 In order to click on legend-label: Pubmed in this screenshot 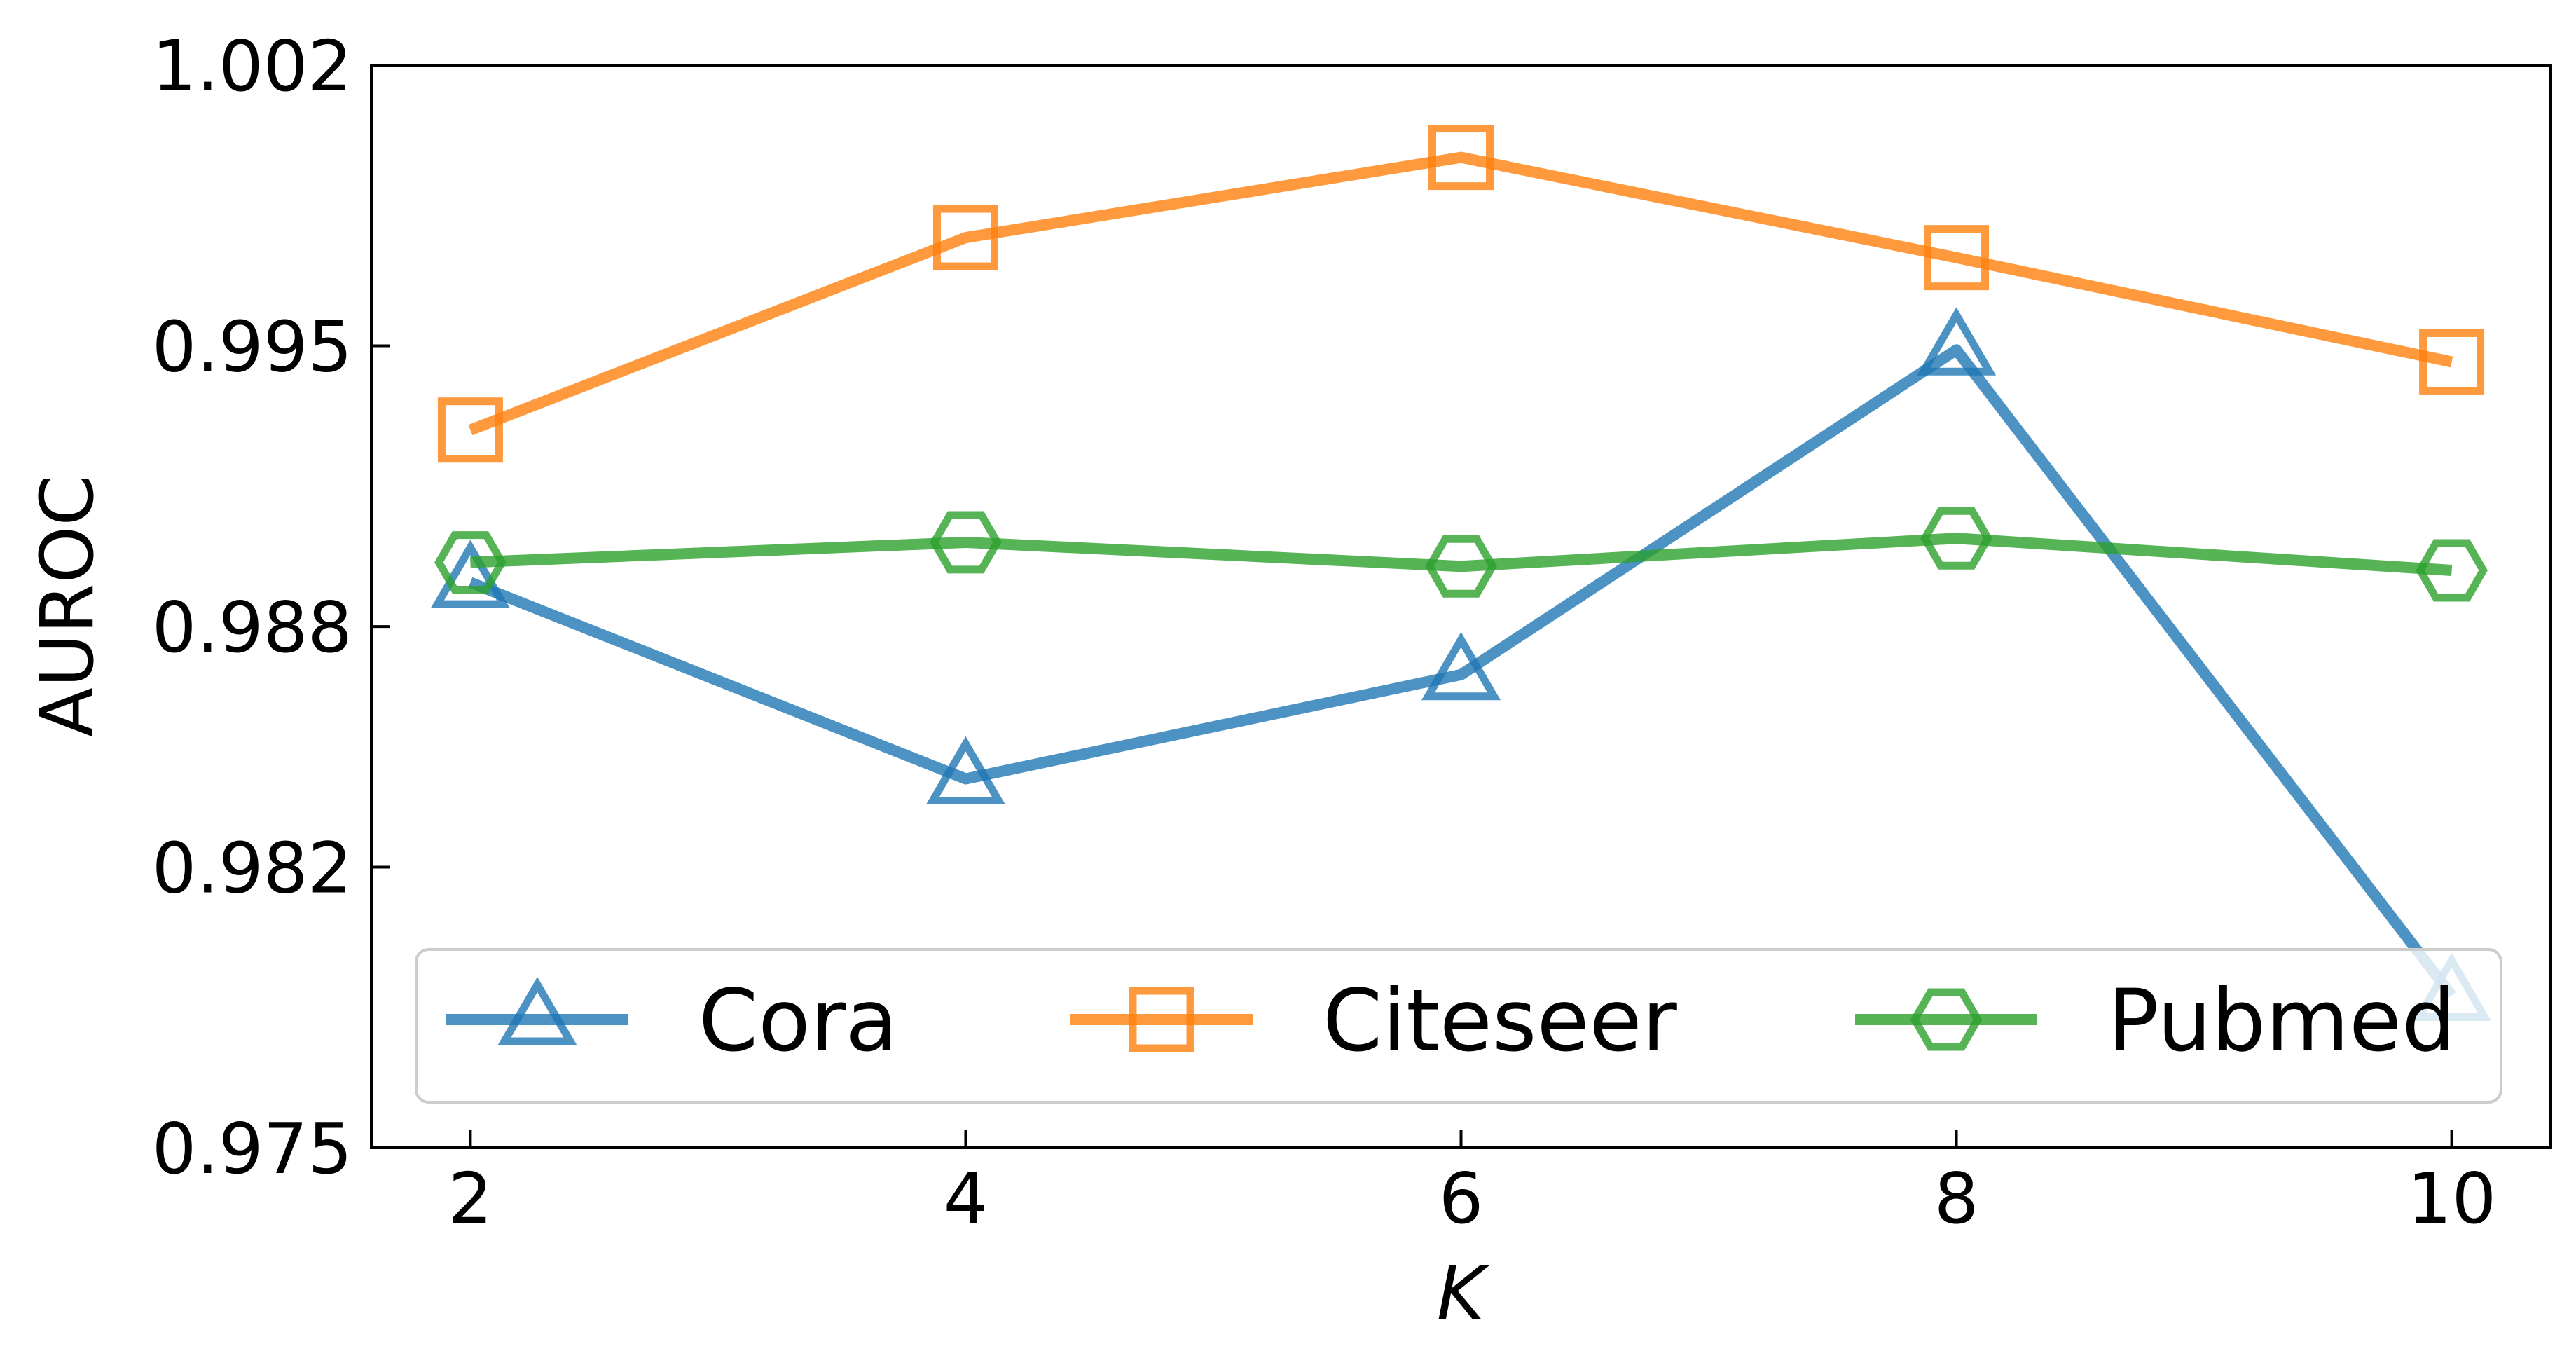, I will do `click(2281, 1021)`.